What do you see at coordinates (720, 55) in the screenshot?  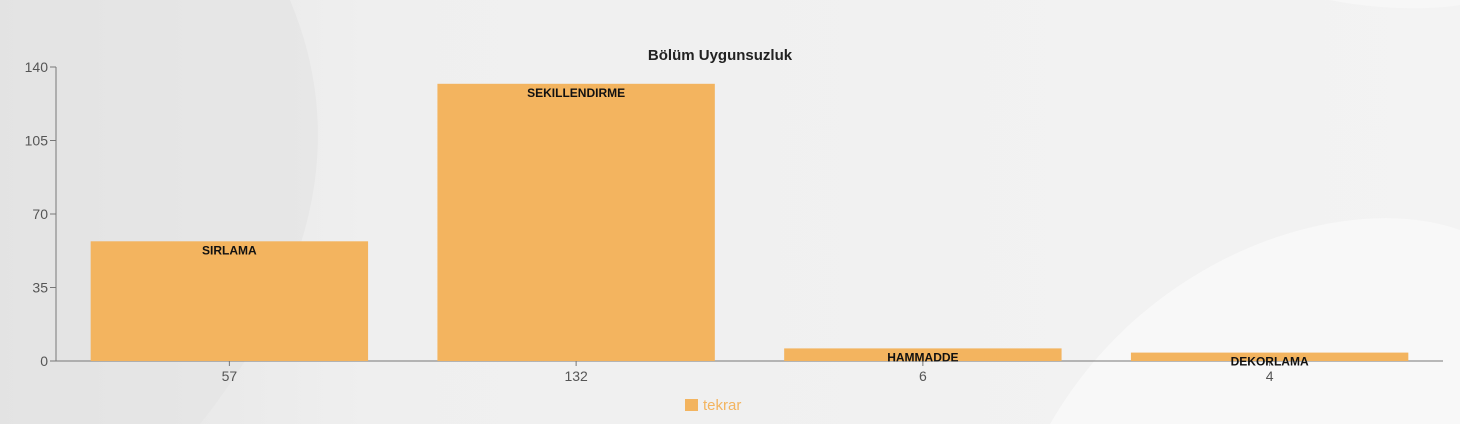 I see `chart-title: Bölüm Uygunsuzluk` at bounding box center [720, 55].